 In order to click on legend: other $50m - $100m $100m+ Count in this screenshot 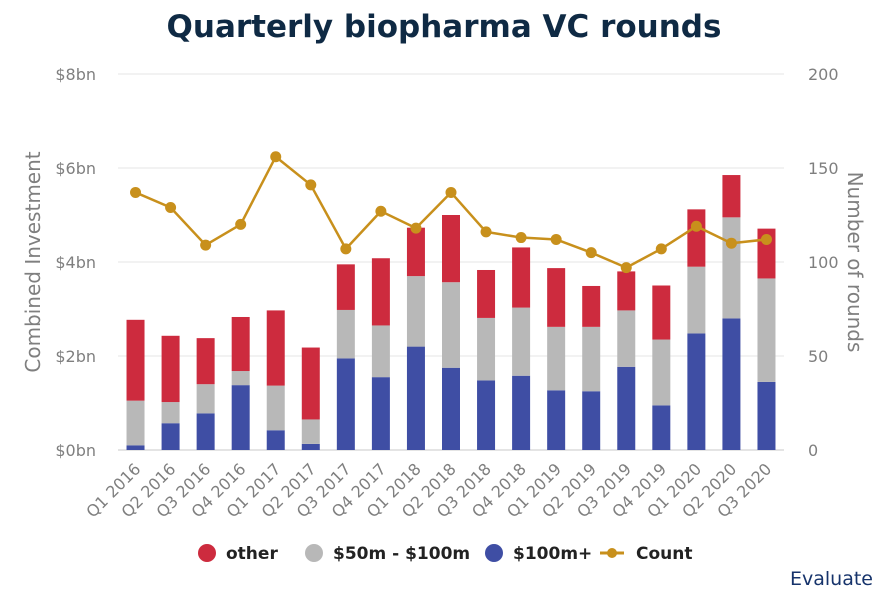, I will do `click(445, 554)`.